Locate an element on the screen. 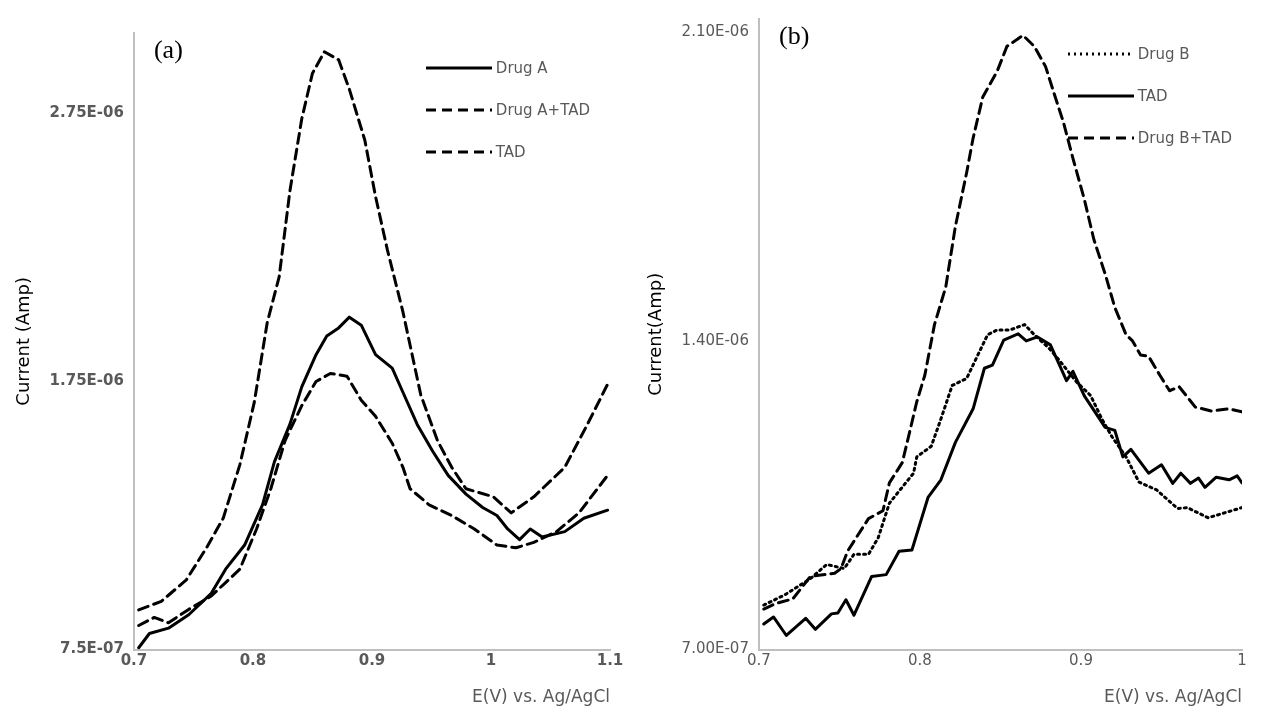 The height and width of the screenshot is (718, 1264). y-axis-title: Current (Amp) is located at coordinates (23, 341).